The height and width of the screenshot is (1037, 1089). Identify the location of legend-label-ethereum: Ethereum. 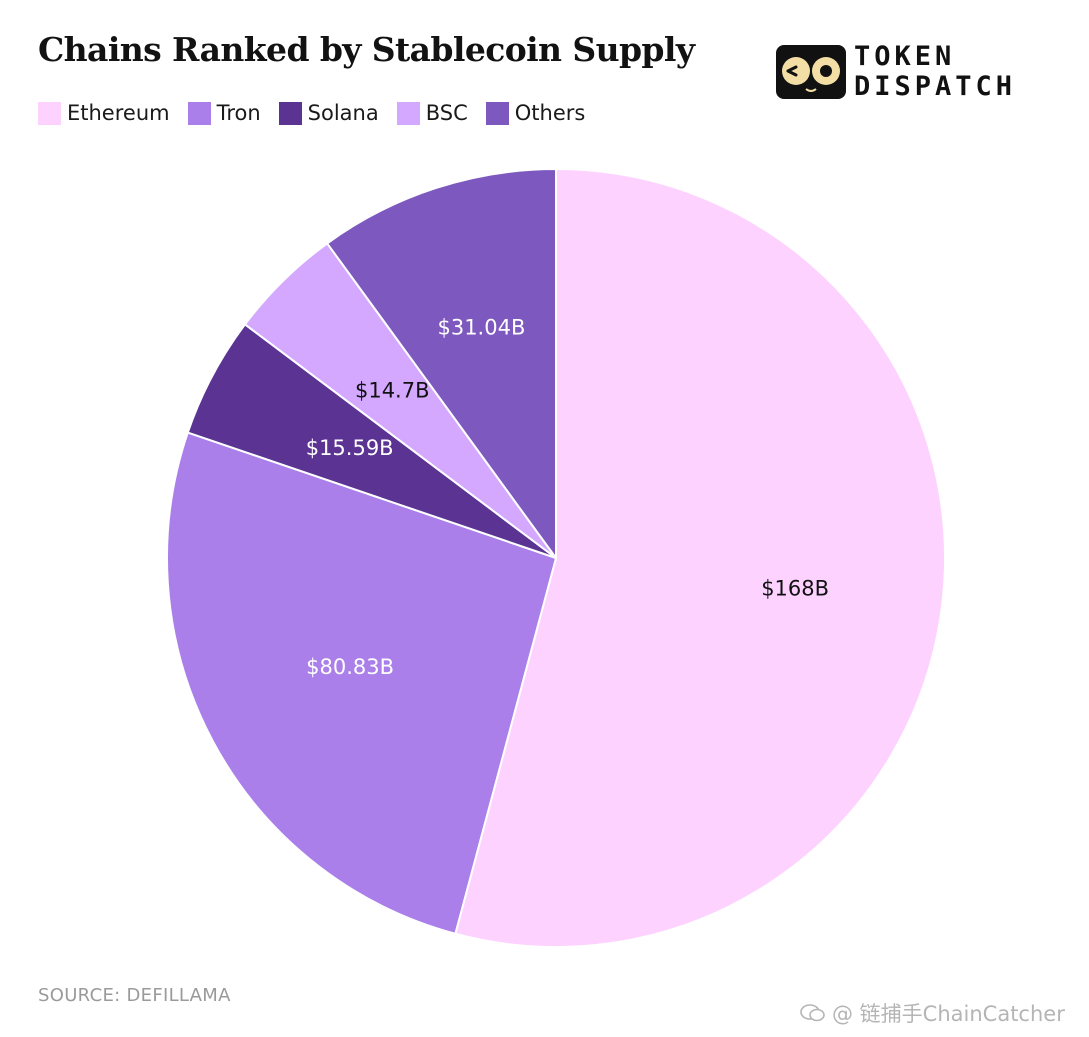
(118, 113).